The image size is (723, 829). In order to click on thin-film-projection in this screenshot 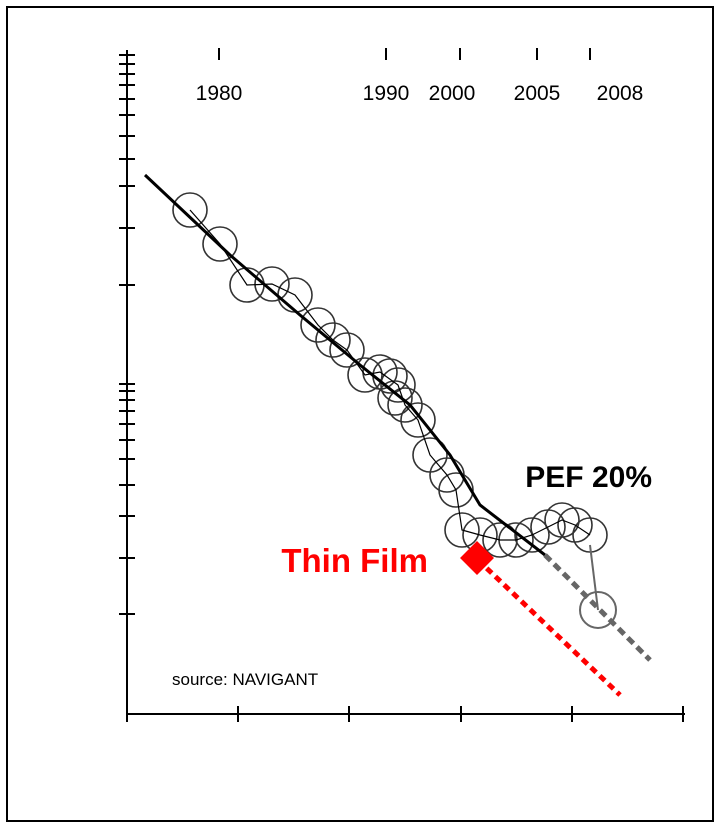, I will do `click(549, 627)`.